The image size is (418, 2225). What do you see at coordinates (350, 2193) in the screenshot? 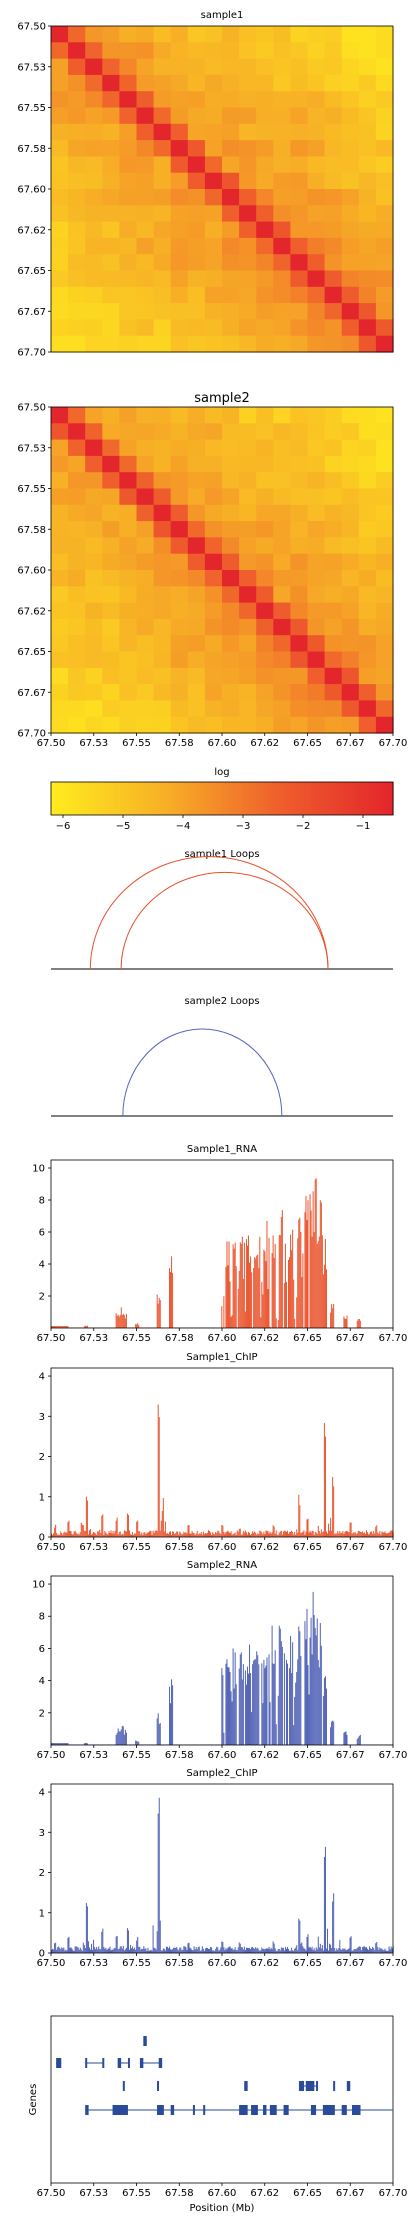
I see `genes-xtick-label: 67.67` at bounding box center [350, 2193].